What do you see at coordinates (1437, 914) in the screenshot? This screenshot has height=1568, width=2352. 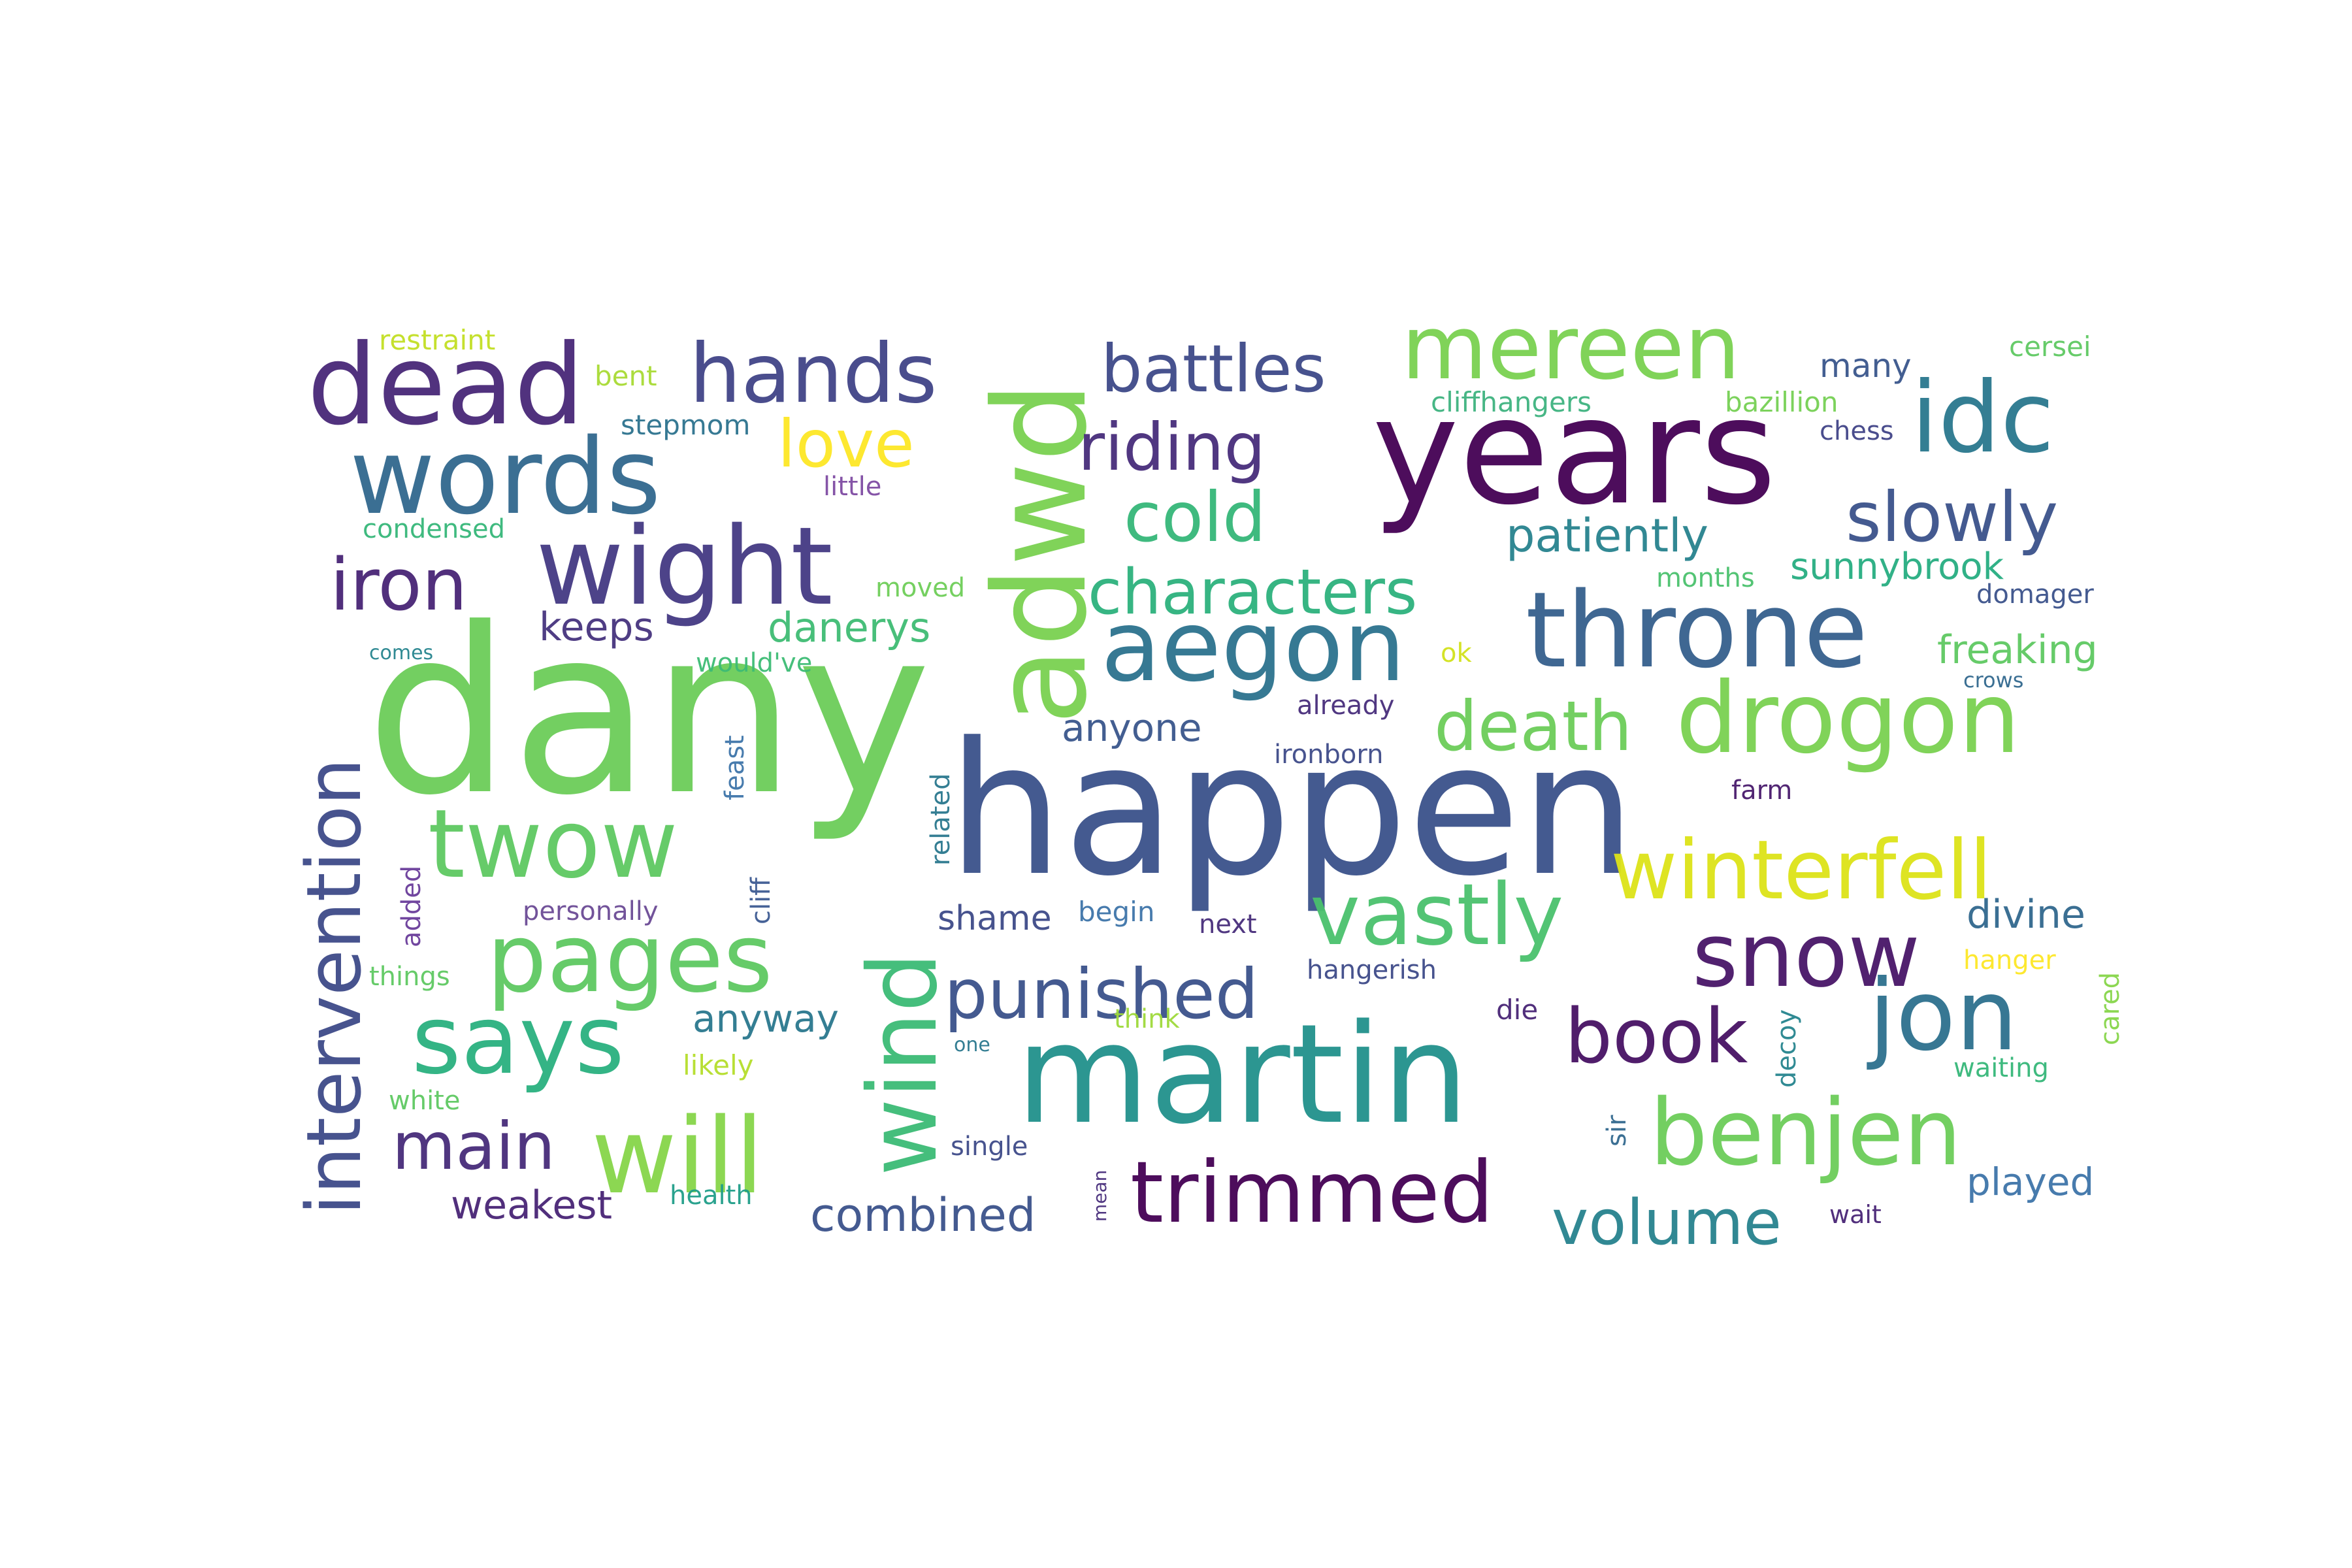 I see `word-vastly: vastly` at bounding box center [1437, 914].